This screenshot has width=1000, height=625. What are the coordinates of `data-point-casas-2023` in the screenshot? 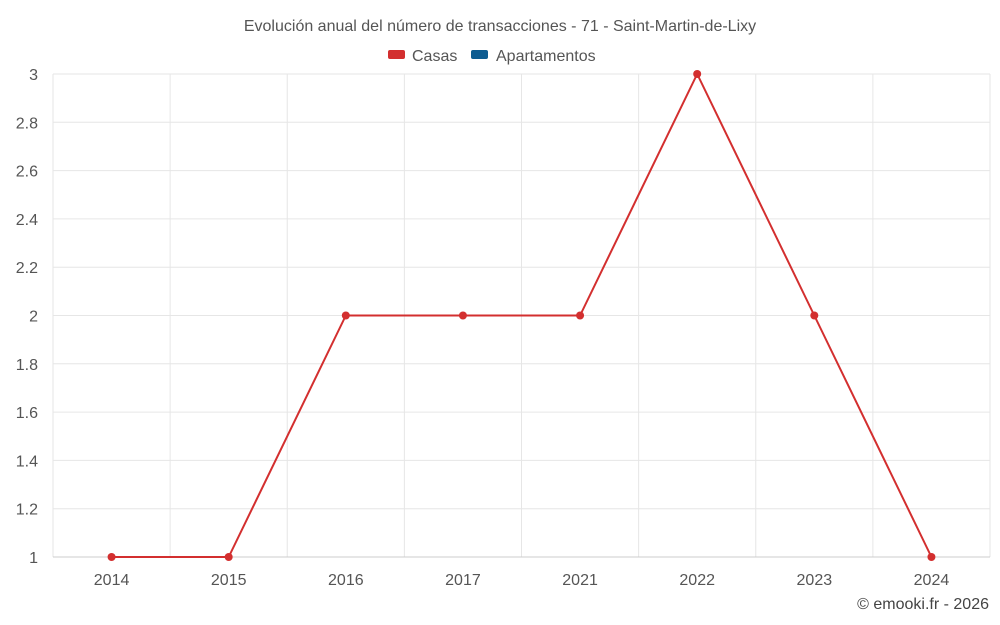 It's located at (814, 315).